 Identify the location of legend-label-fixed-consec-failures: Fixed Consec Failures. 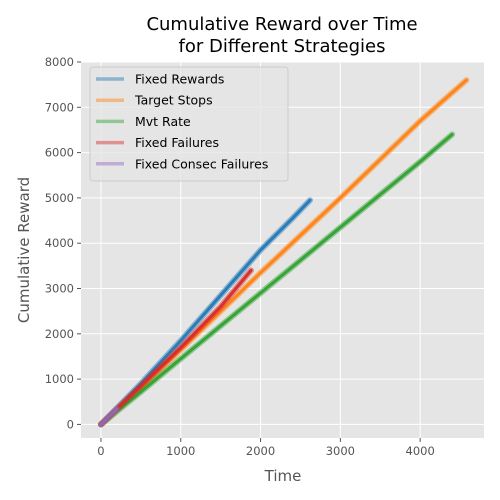
(201, 163).